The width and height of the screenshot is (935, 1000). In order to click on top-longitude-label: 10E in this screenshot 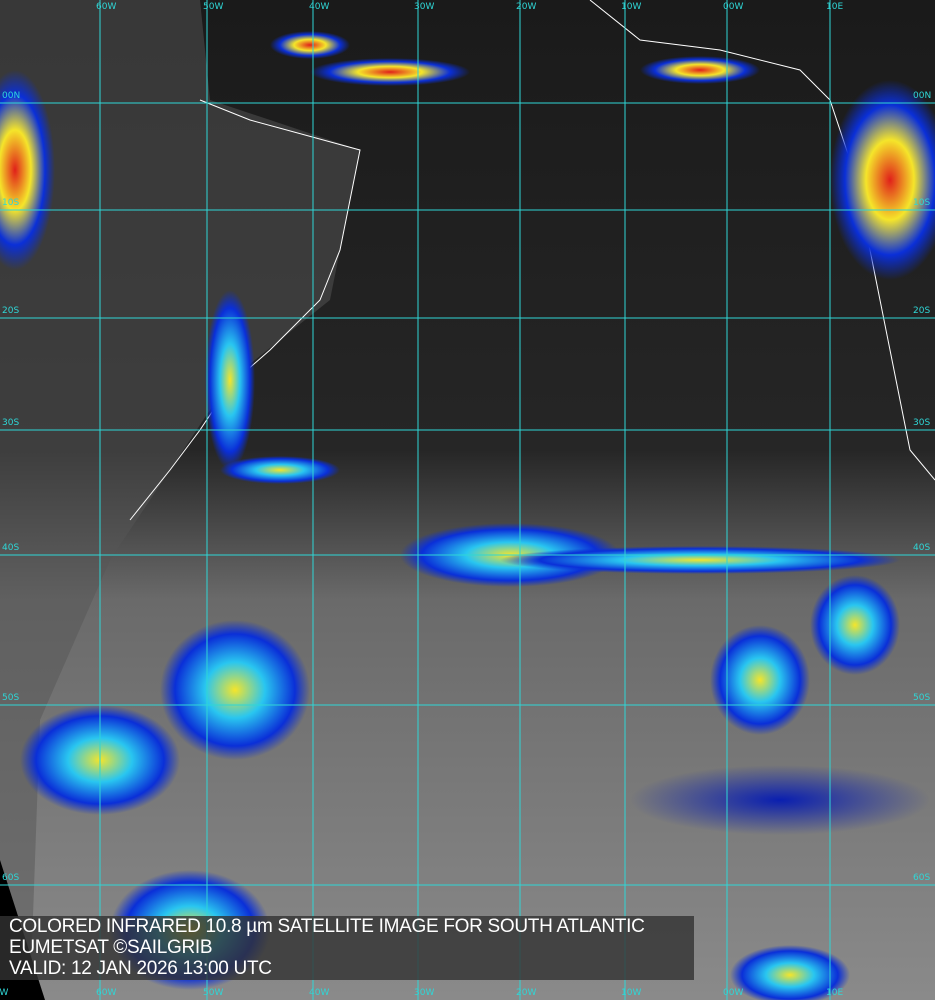, I will do `click(835, 7)`.